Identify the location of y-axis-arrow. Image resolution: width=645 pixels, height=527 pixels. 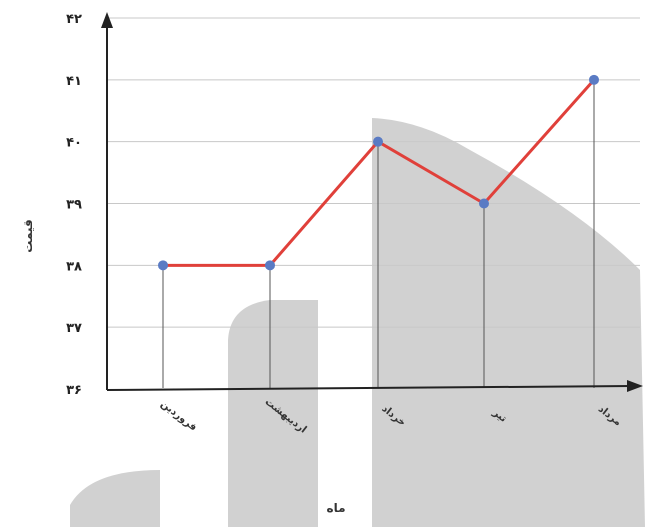
(107, 20).